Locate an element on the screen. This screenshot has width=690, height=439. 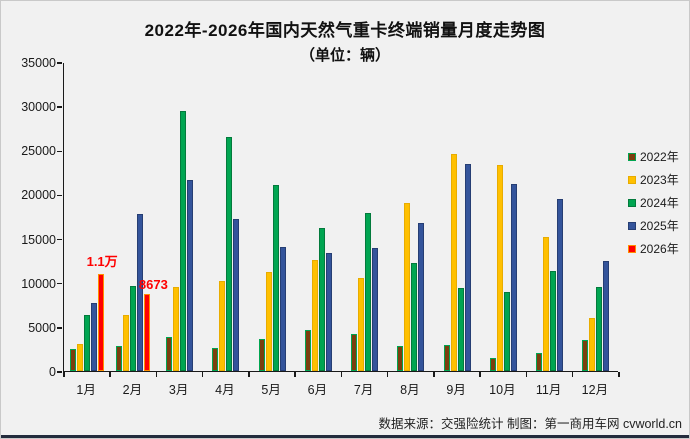
legend-label: 2022年 is located at coordinates (659, 157).